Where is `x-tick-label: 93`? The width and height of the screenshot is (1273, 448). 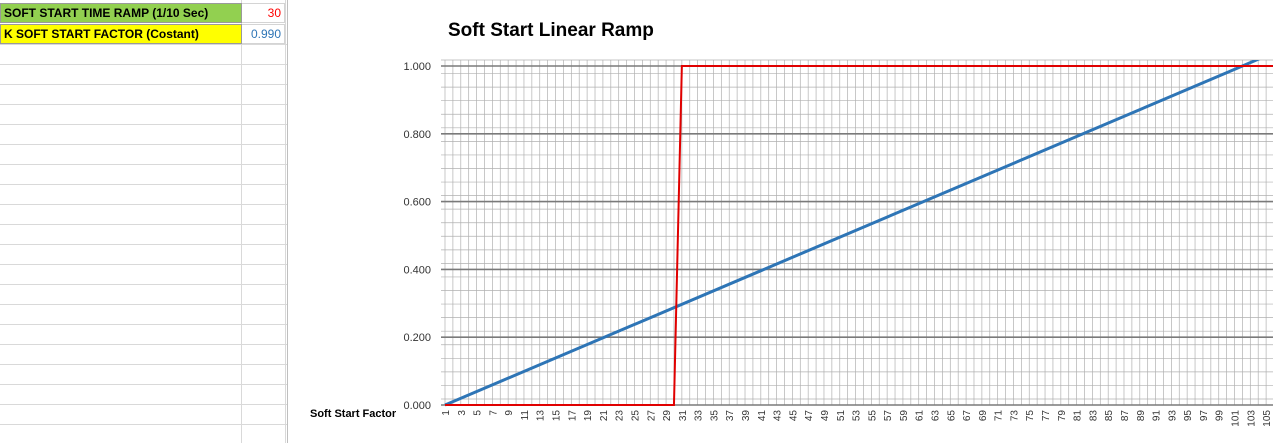
x-tick-label: 93 is located at coordinates (1172, 416).